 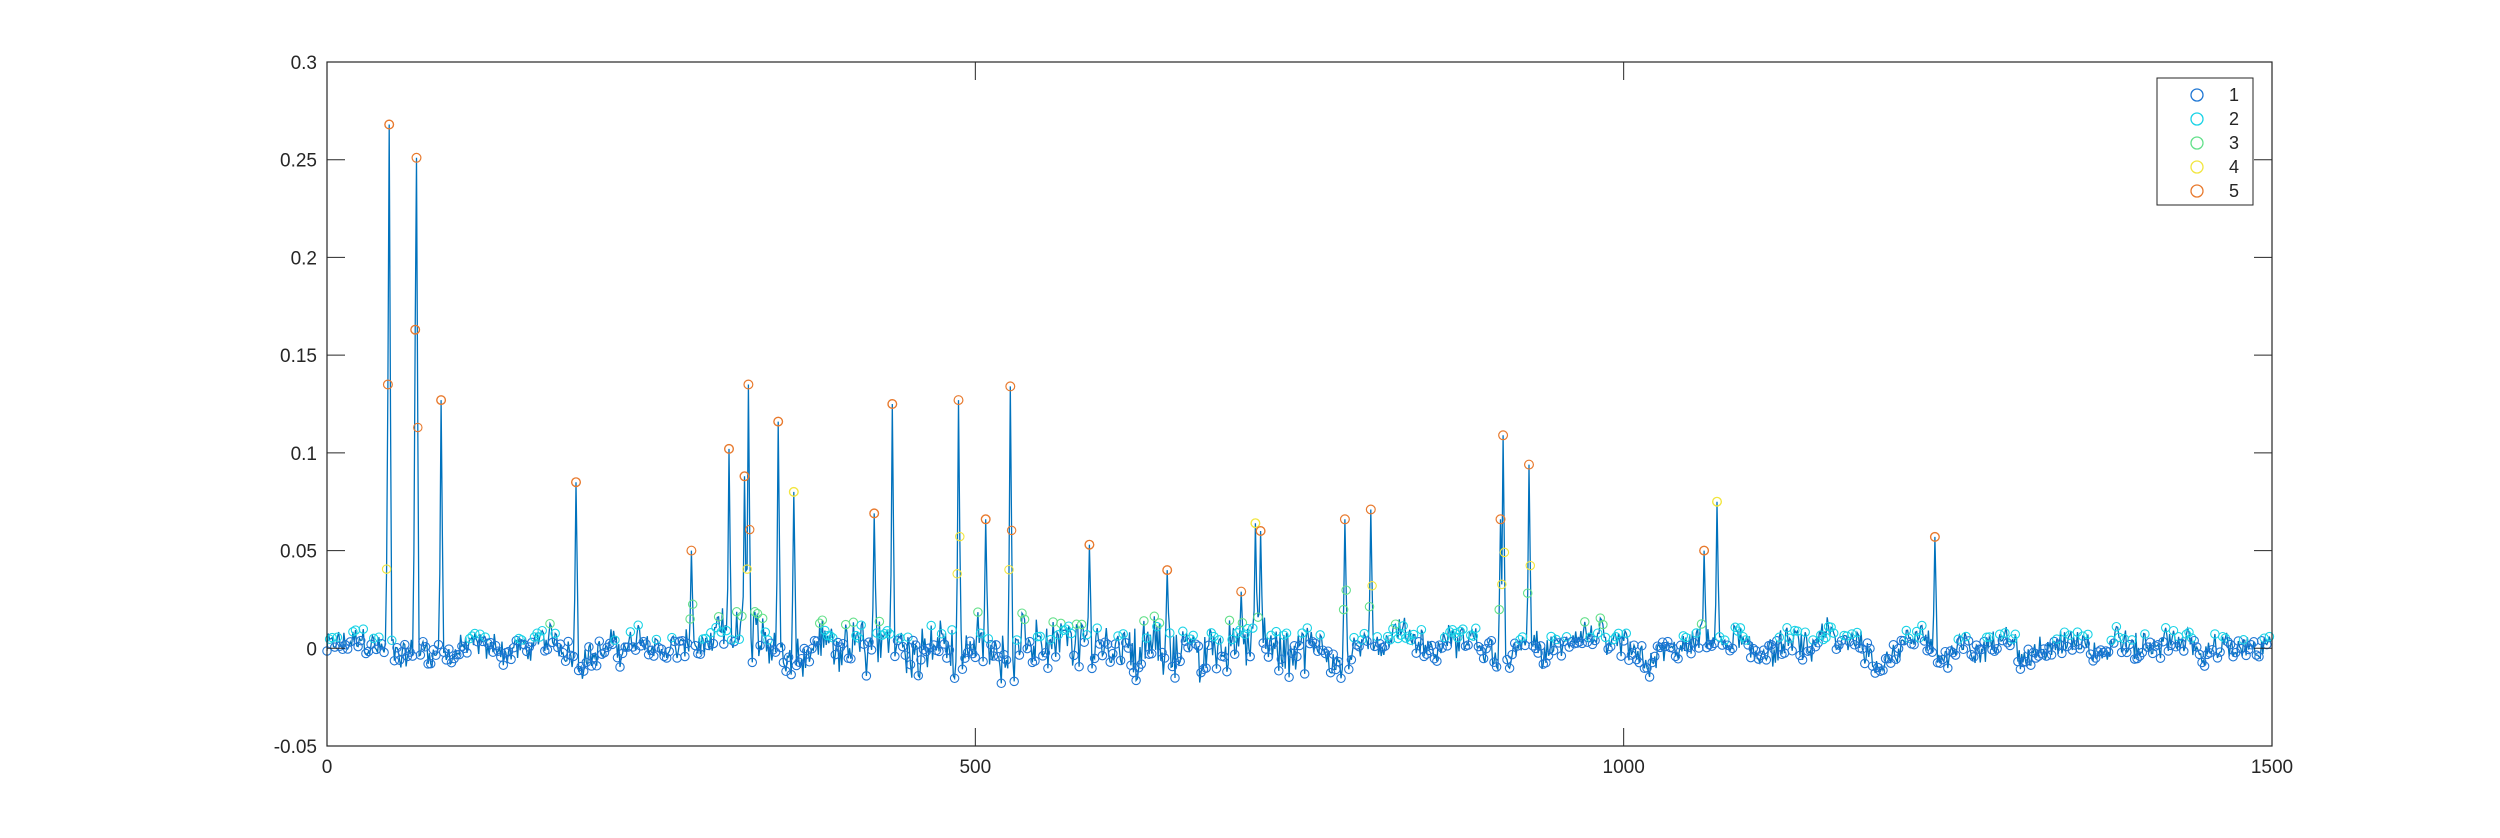 I want to click on legend-label: 5, so click(x=2234, y=191).